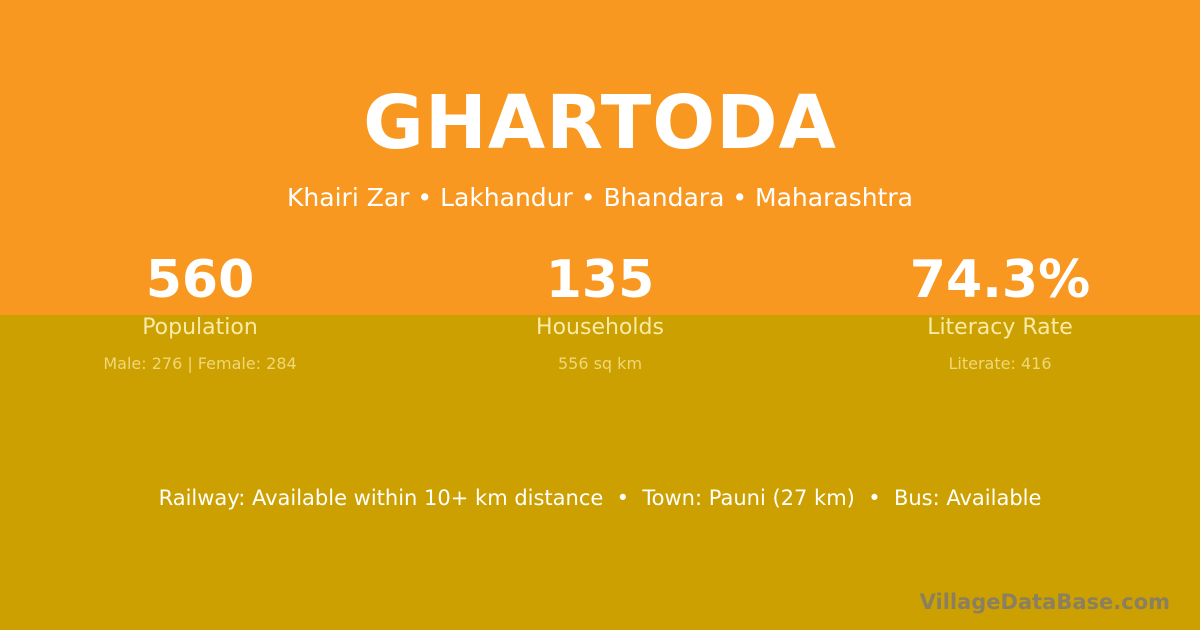 Image resolution: width=1200 pixels, height=630 pixels. Describe the element at coordinates (600, 280) in the screenshot. I see `stat-value: 135` at that location.